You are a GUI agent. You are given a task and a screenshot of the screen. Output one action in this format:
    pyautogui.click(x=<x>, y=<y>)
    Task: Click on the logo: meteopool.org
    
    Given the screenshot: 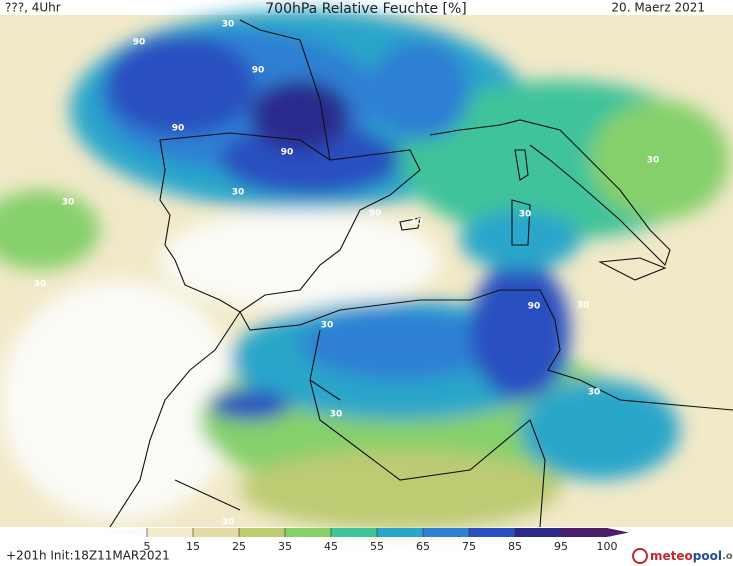 What is the action you would take?
    pyautogui.click(x=691, y=556)
    